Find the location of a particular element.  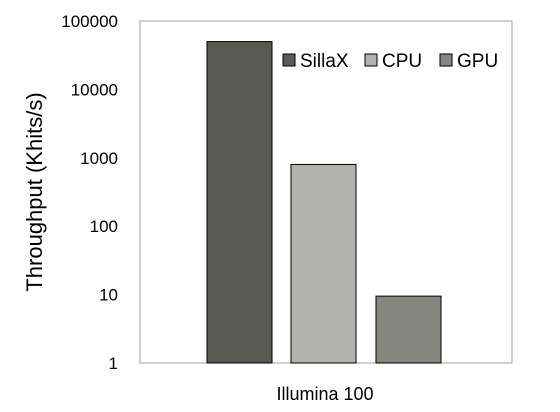

y-tick-label: 100 is located at coordinates (104, 226).